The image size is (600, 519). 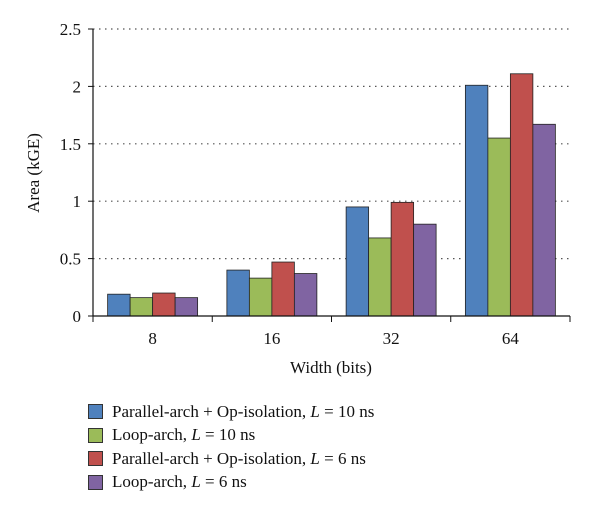 I want to click on y-tick-label: 0, so click(x=77, y=316).